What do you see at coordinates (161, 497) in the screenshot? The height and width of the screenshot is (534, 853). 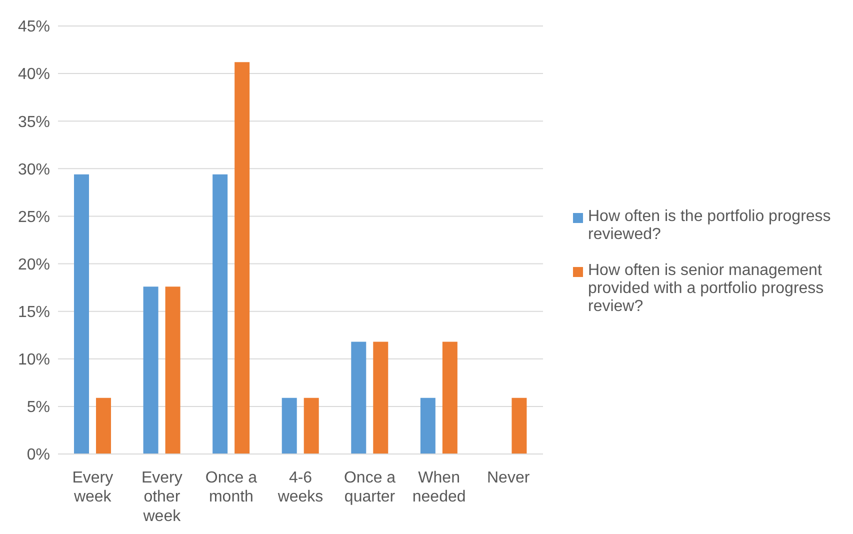 I see `x-tick-label: Every other week` at bounding box center [161, 497].